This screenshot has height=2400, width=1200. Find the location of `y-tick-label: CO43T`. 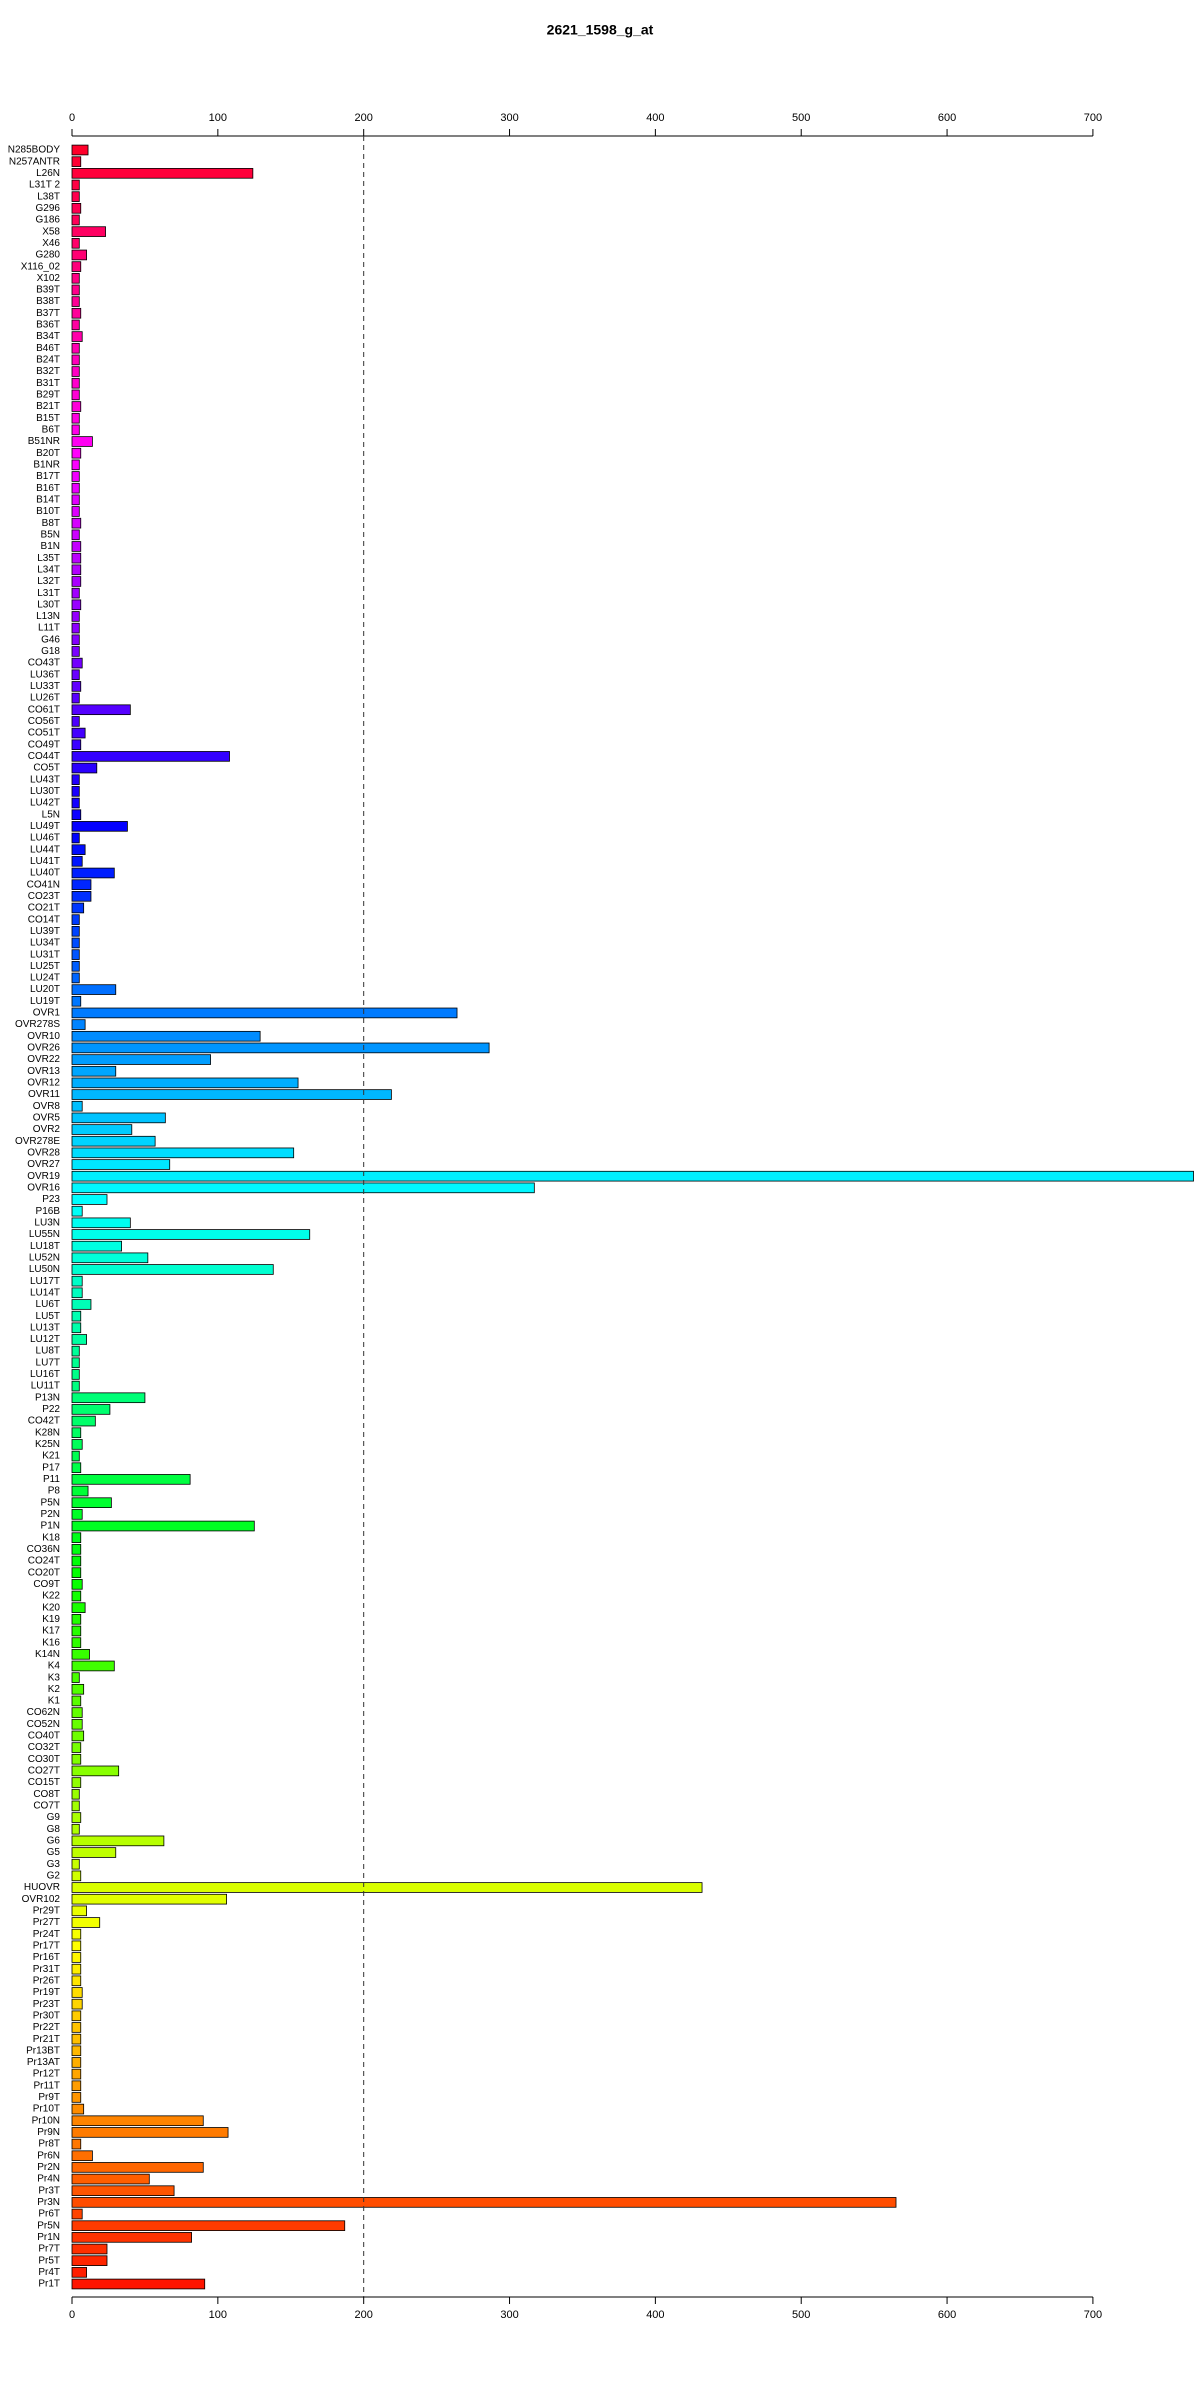

y-tick-label: CO43T is located at coordinates (44, 663).